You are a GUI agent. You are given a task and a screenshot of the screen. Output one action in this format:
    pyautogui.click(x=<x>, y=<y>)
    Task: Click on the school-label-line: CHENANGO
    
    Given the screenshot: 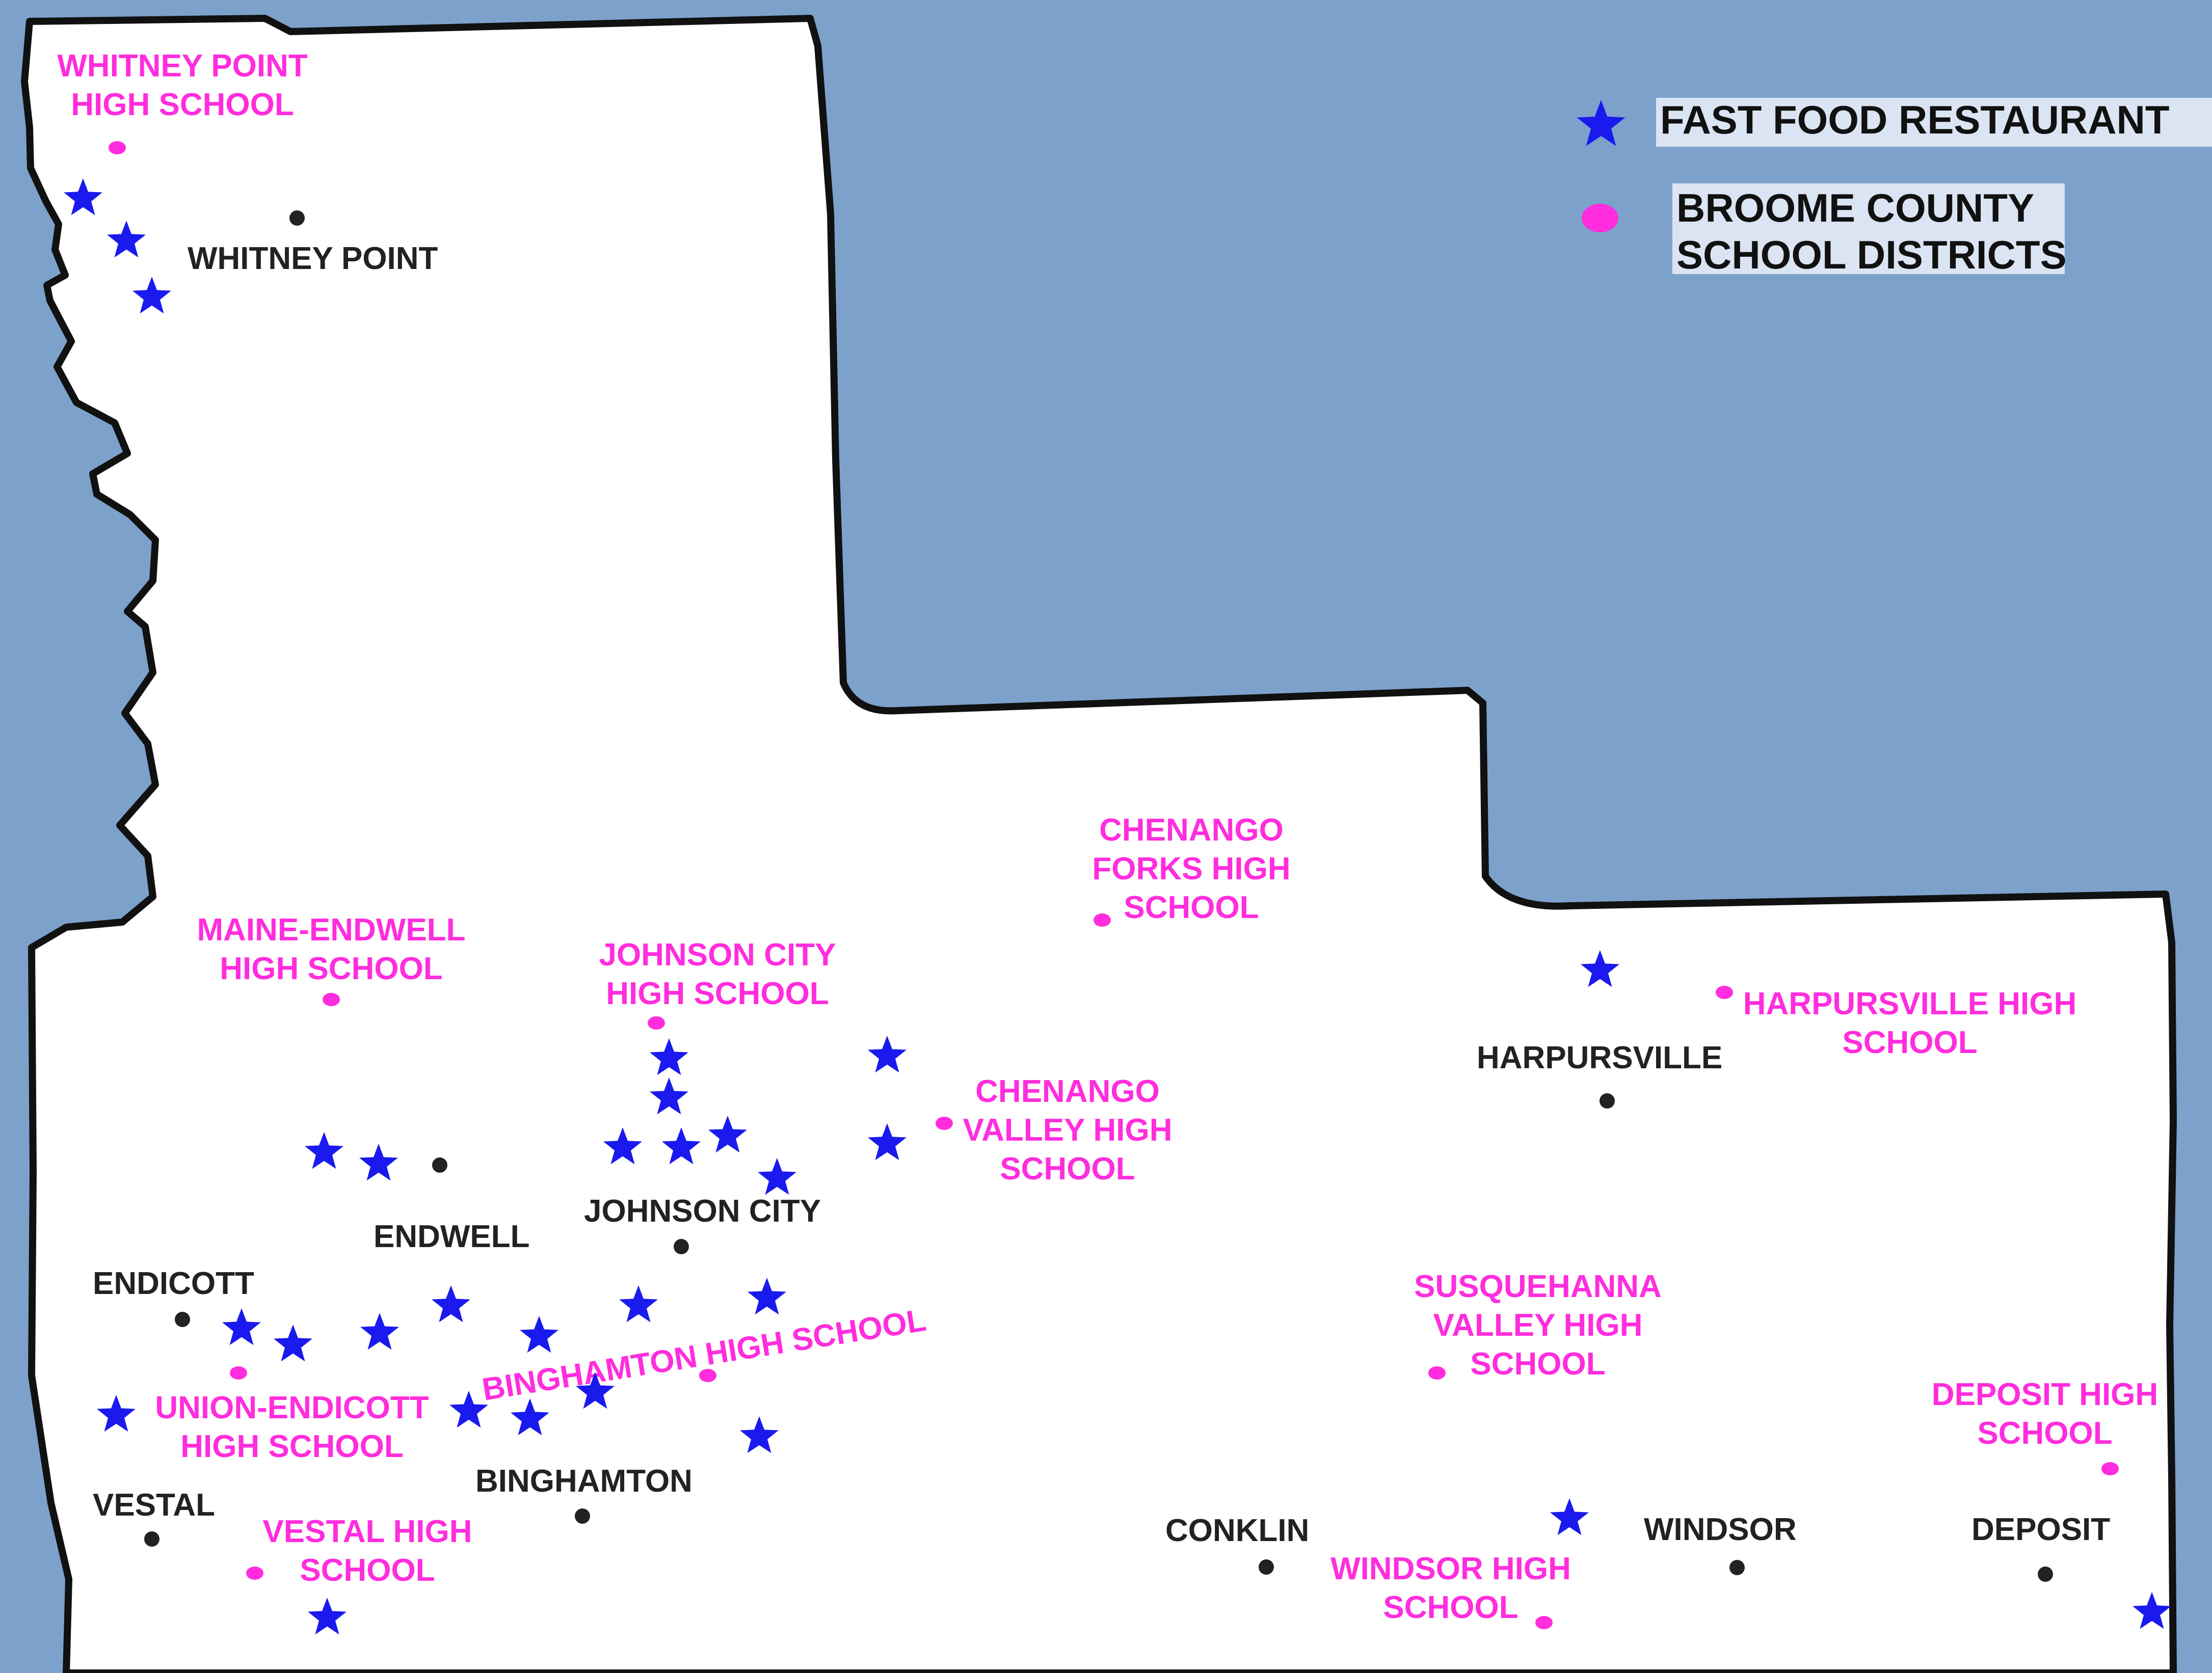 What is the action you would take?
    pyautogui.click(x=1067, y=1092)
    